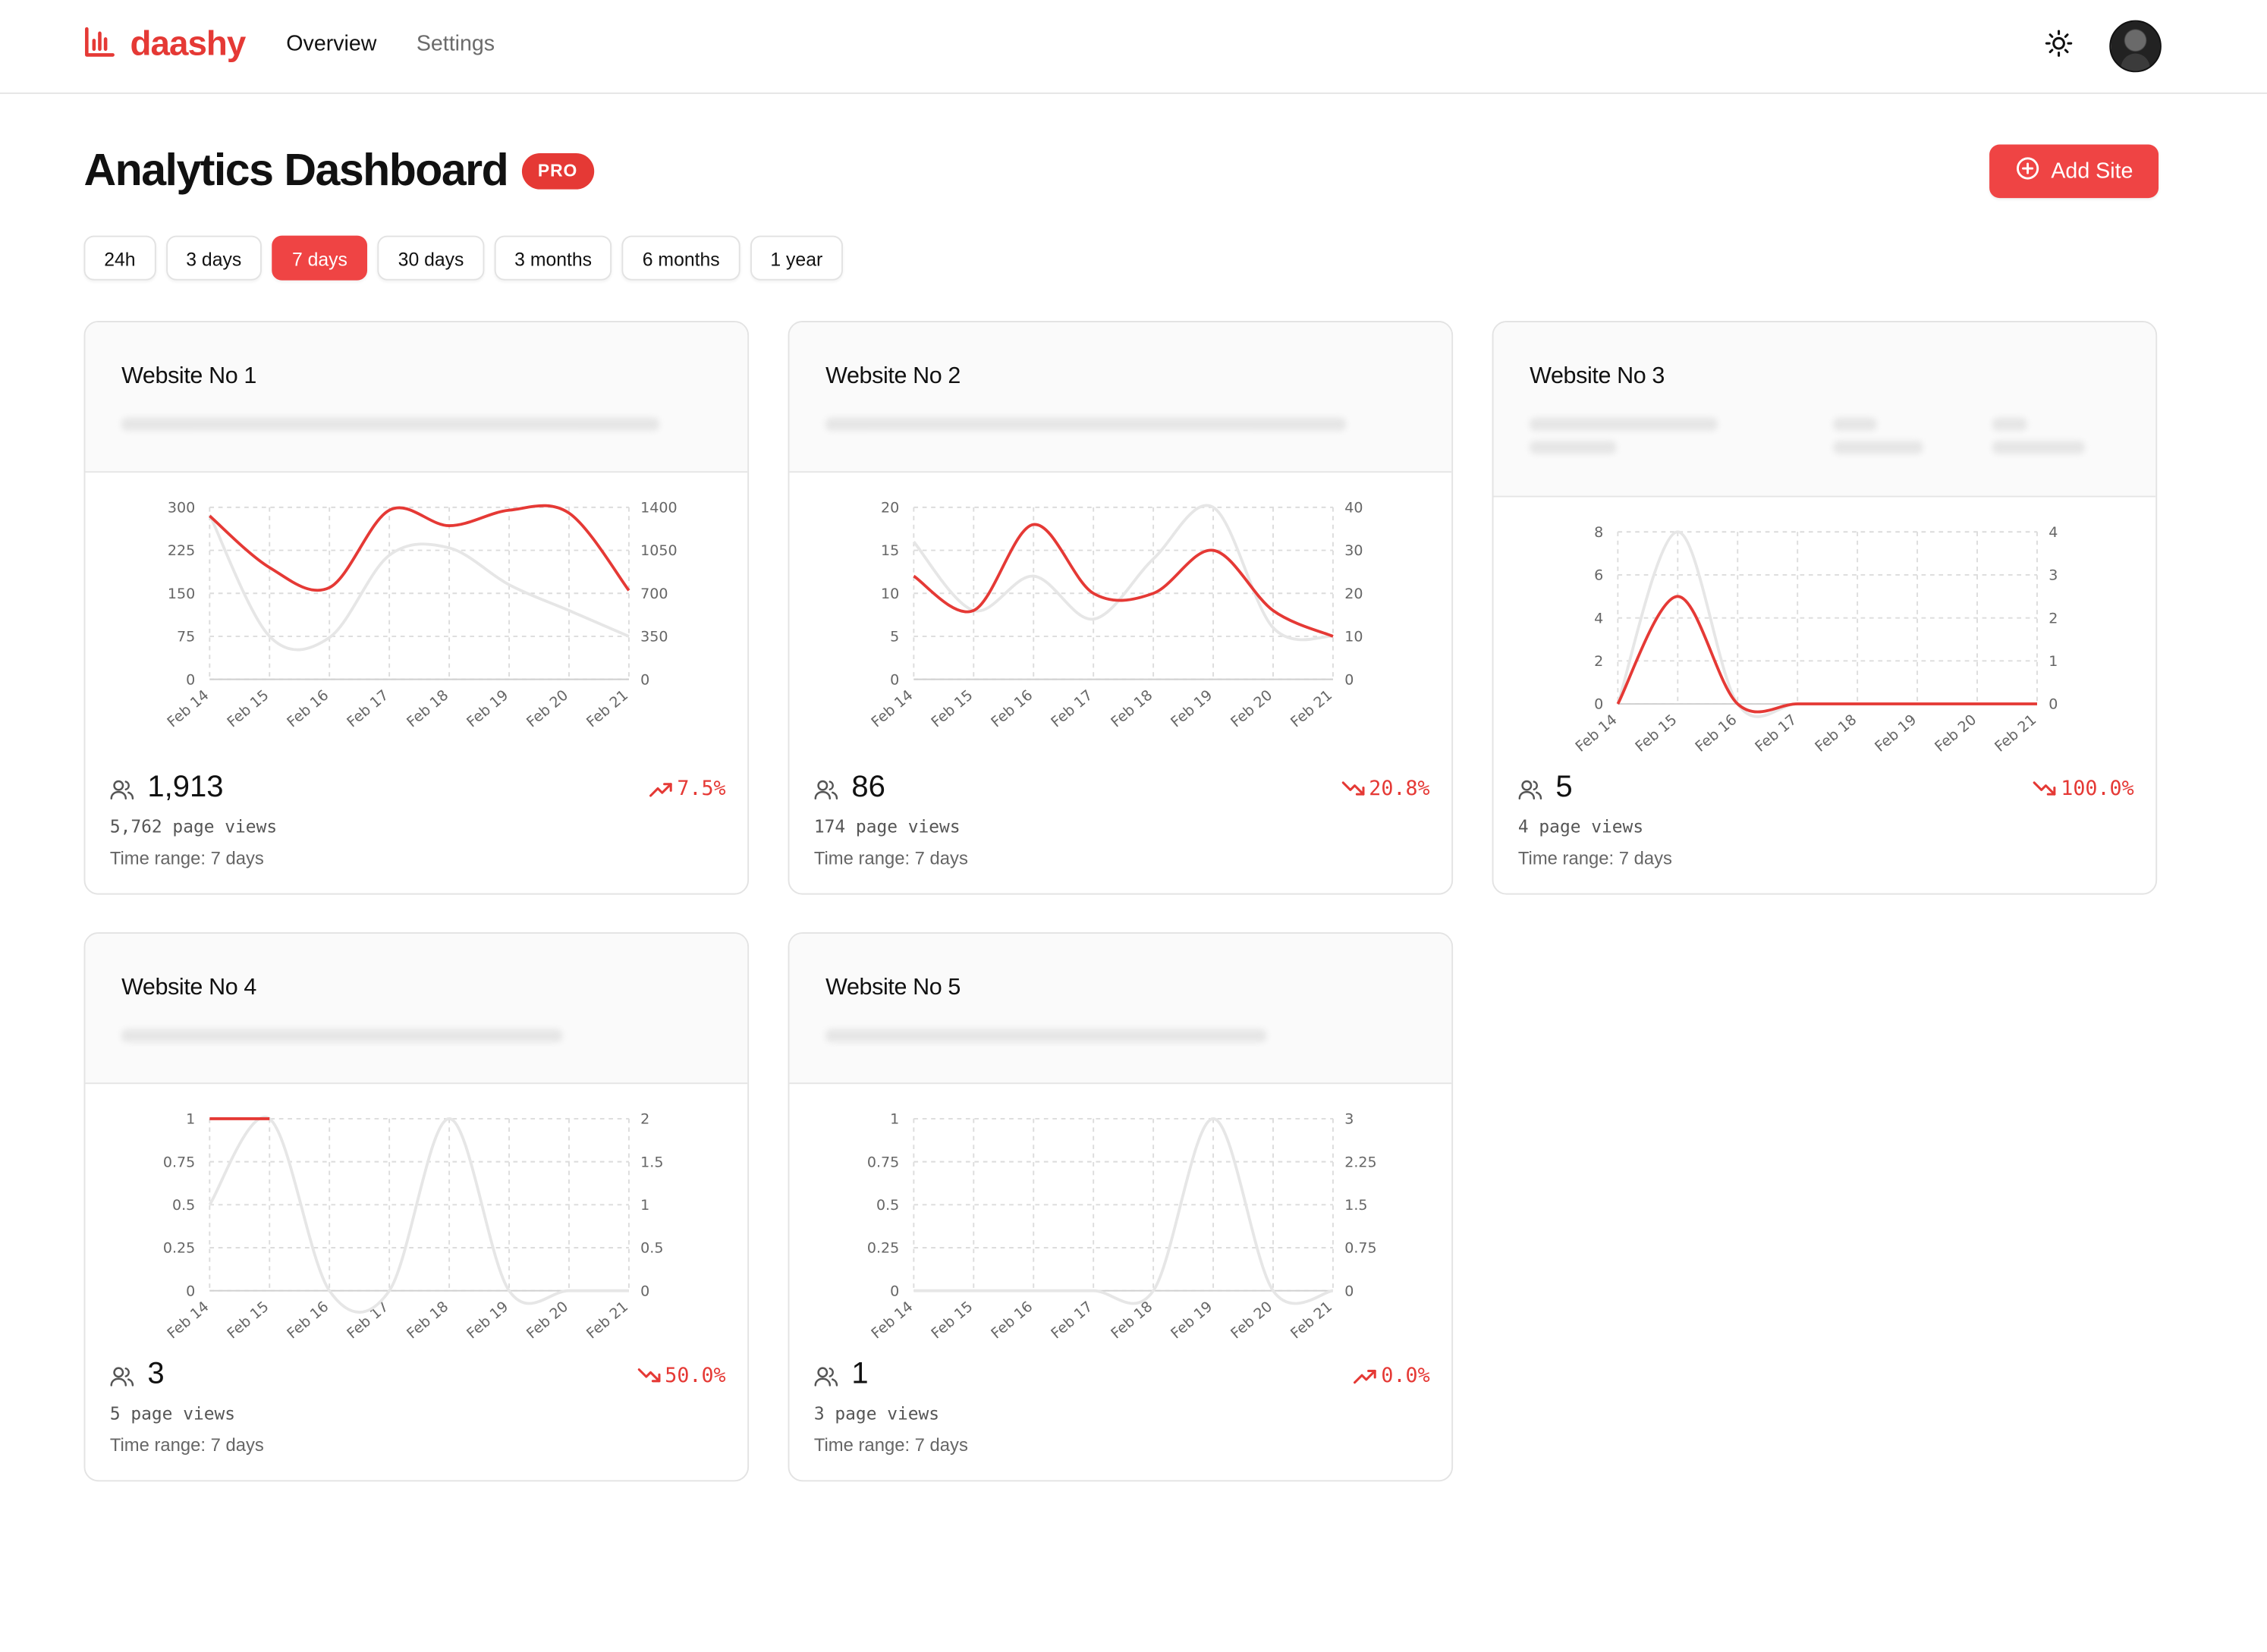 This screenshot has height=1652, width=2267. What do you see at coordinates (890, 550) in the screenshot?
I see `y-left-tick-label: 15` at bounding box center [890, 550].